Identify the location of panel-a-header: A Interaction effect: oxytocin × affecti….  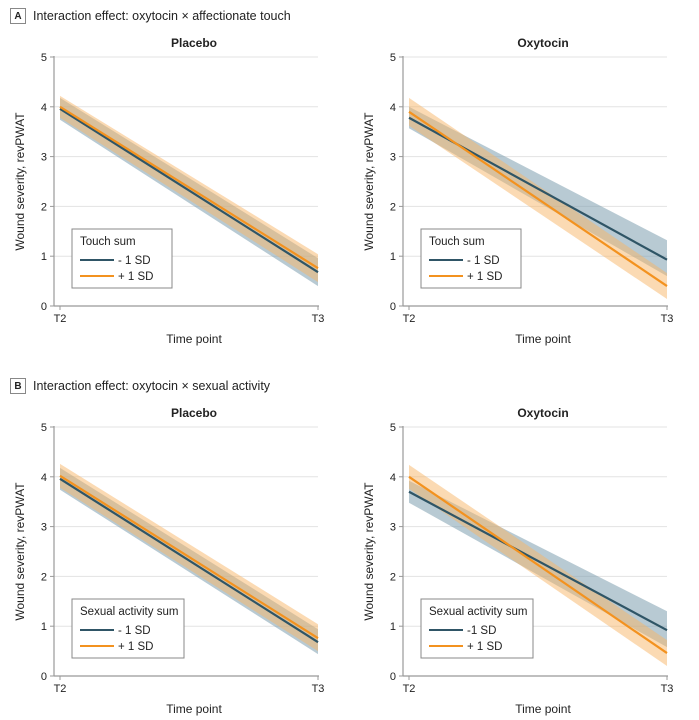
(150, 16).